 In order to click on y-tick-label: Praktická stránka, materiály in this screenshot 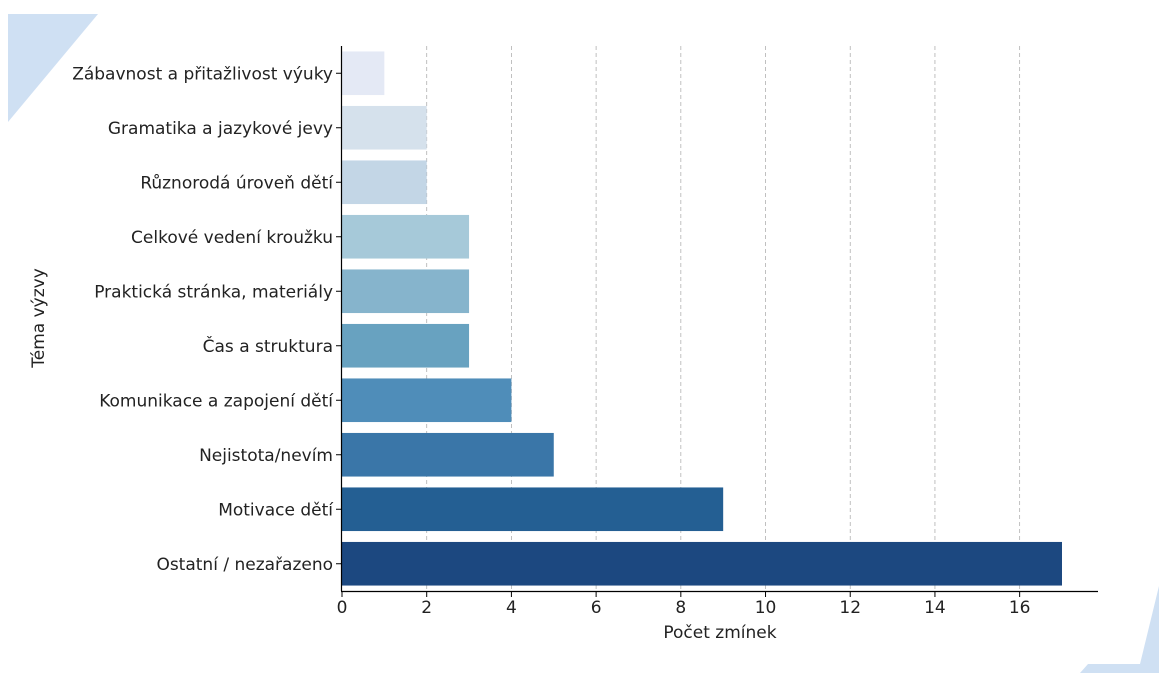, I will do `click(213, 292)`.